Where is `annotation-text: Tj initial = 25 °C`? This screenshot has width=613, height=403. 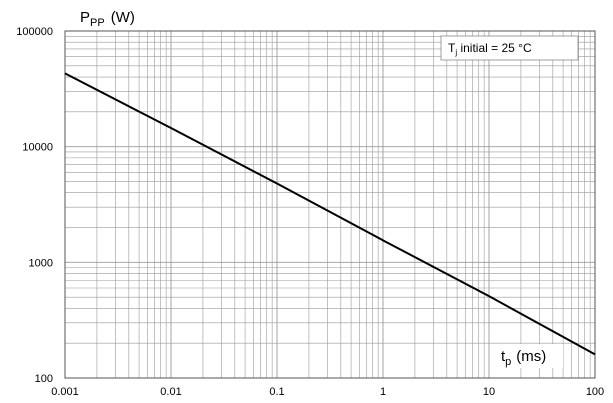
annotation-text: Tj initial = 25 °C is located at coordinates (490, 49).